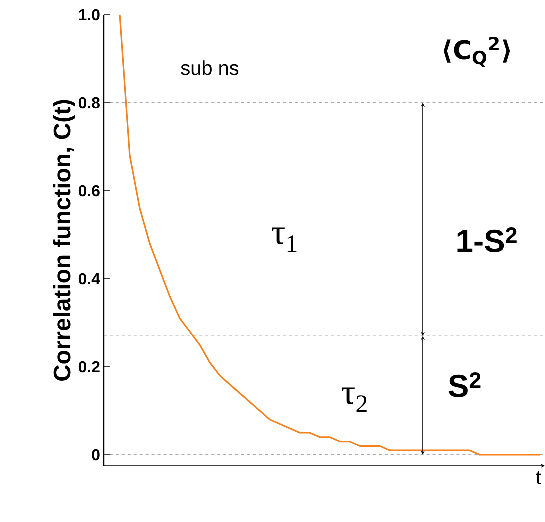 The height and width of the screenshot is (522, 545). I want to click on annotation: τ$_{1}$, so click(284, 240).